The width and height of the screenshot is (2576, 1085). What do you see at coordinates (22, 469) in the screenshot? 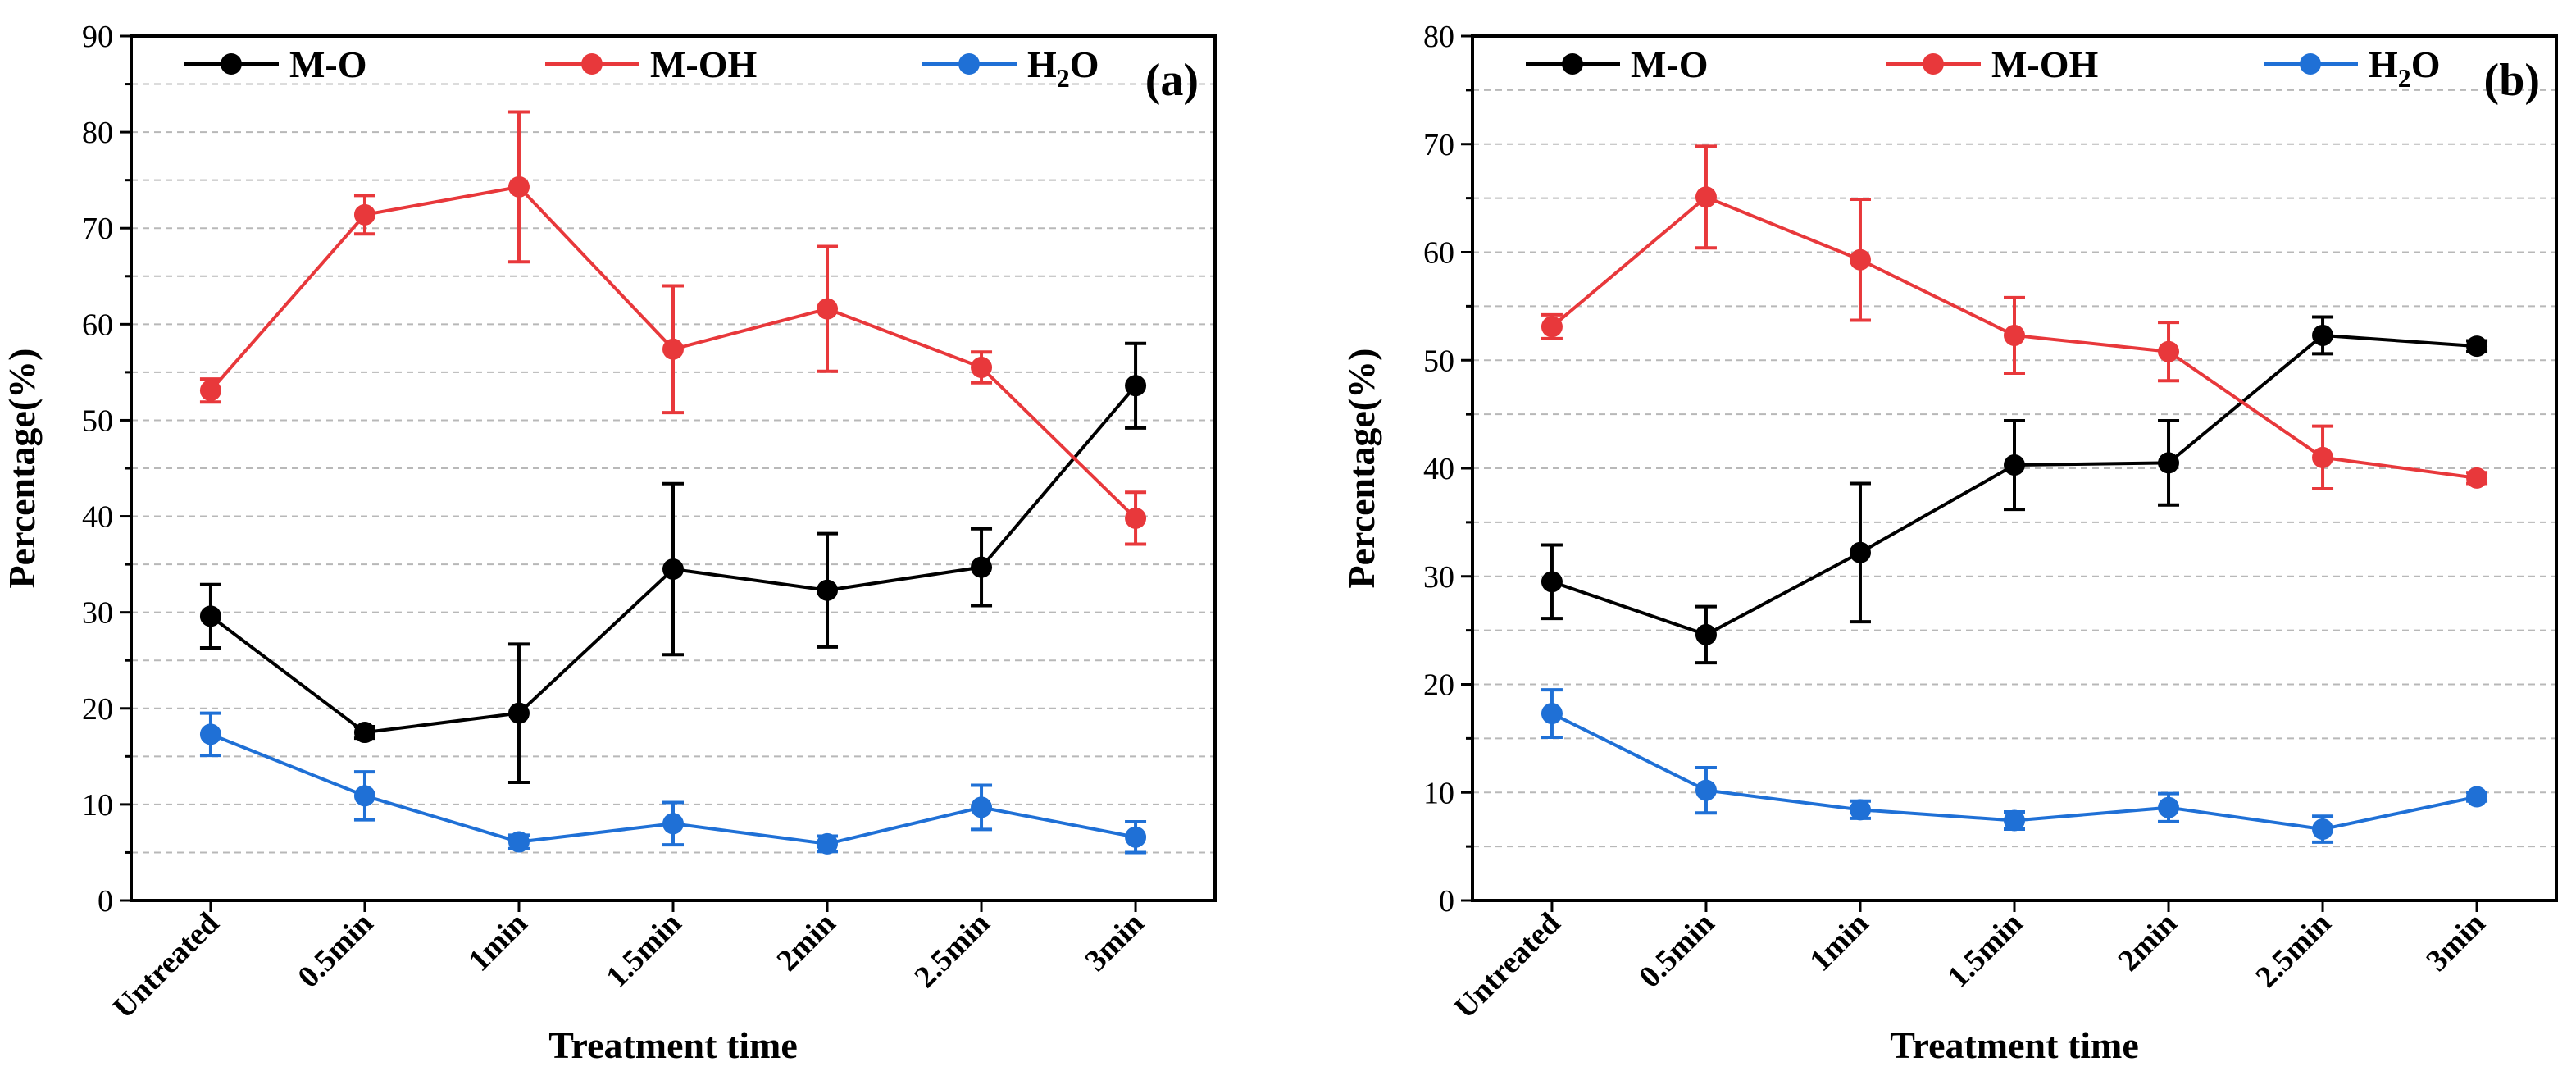
I see `y-axis-title: Percentage(%)` at bounding box center [22, 469].